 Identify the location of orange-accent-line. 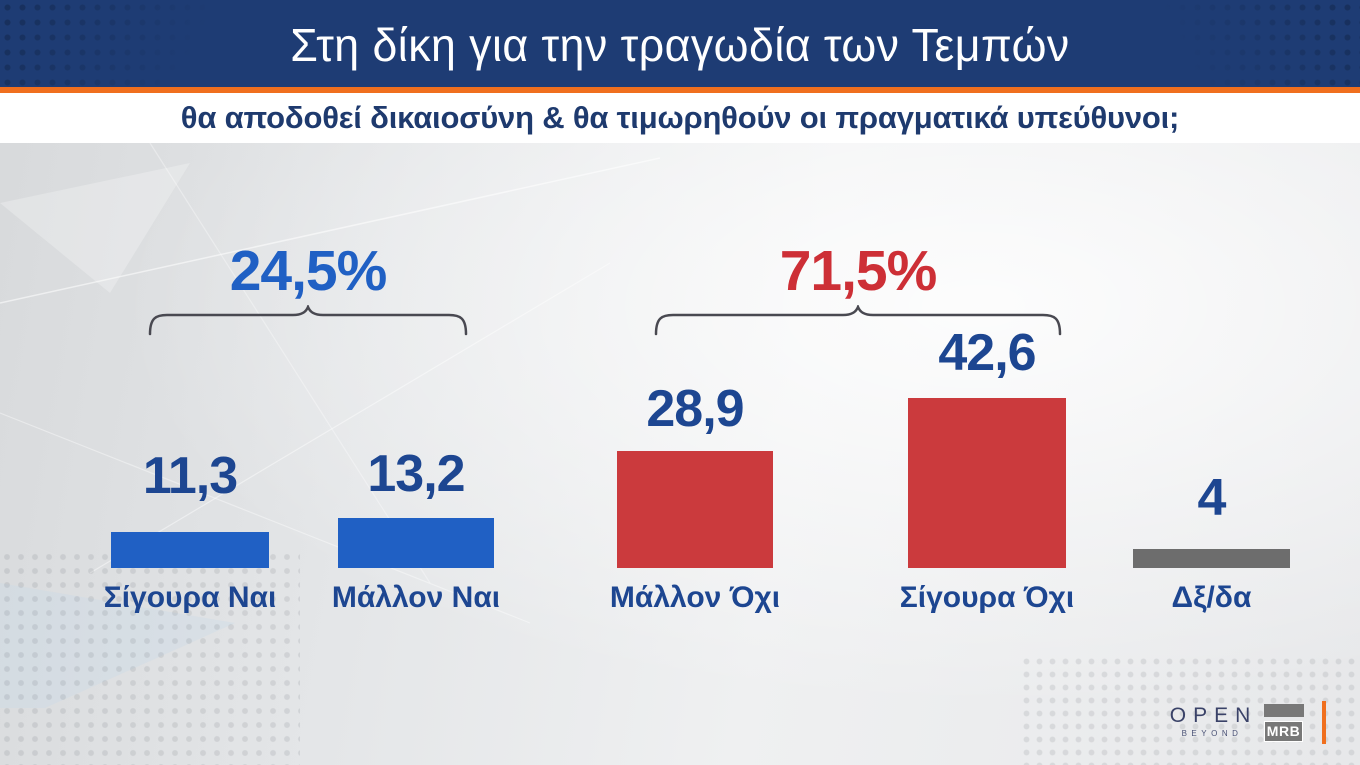
(1324, 722).